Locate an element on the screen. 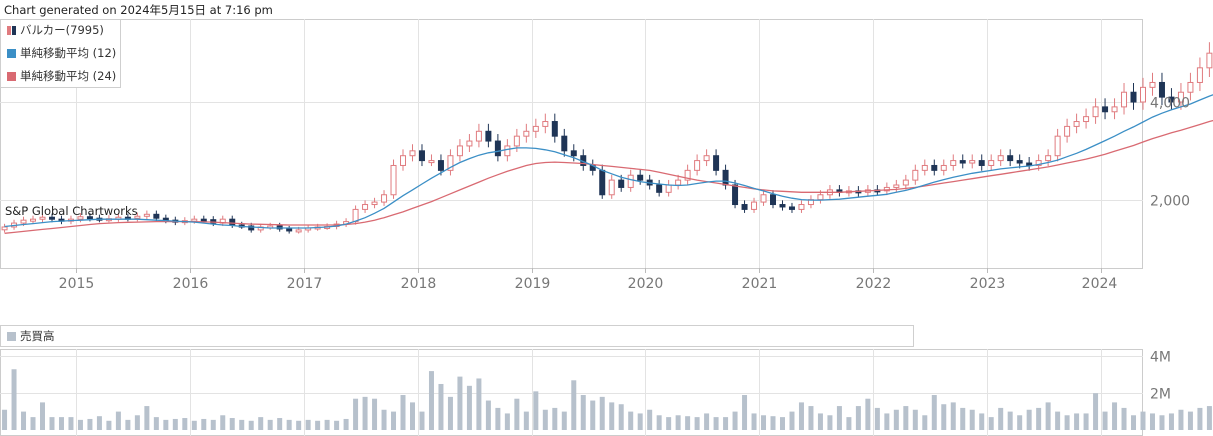  x-tick-label: 2017 is located at coordinates (305, 284).